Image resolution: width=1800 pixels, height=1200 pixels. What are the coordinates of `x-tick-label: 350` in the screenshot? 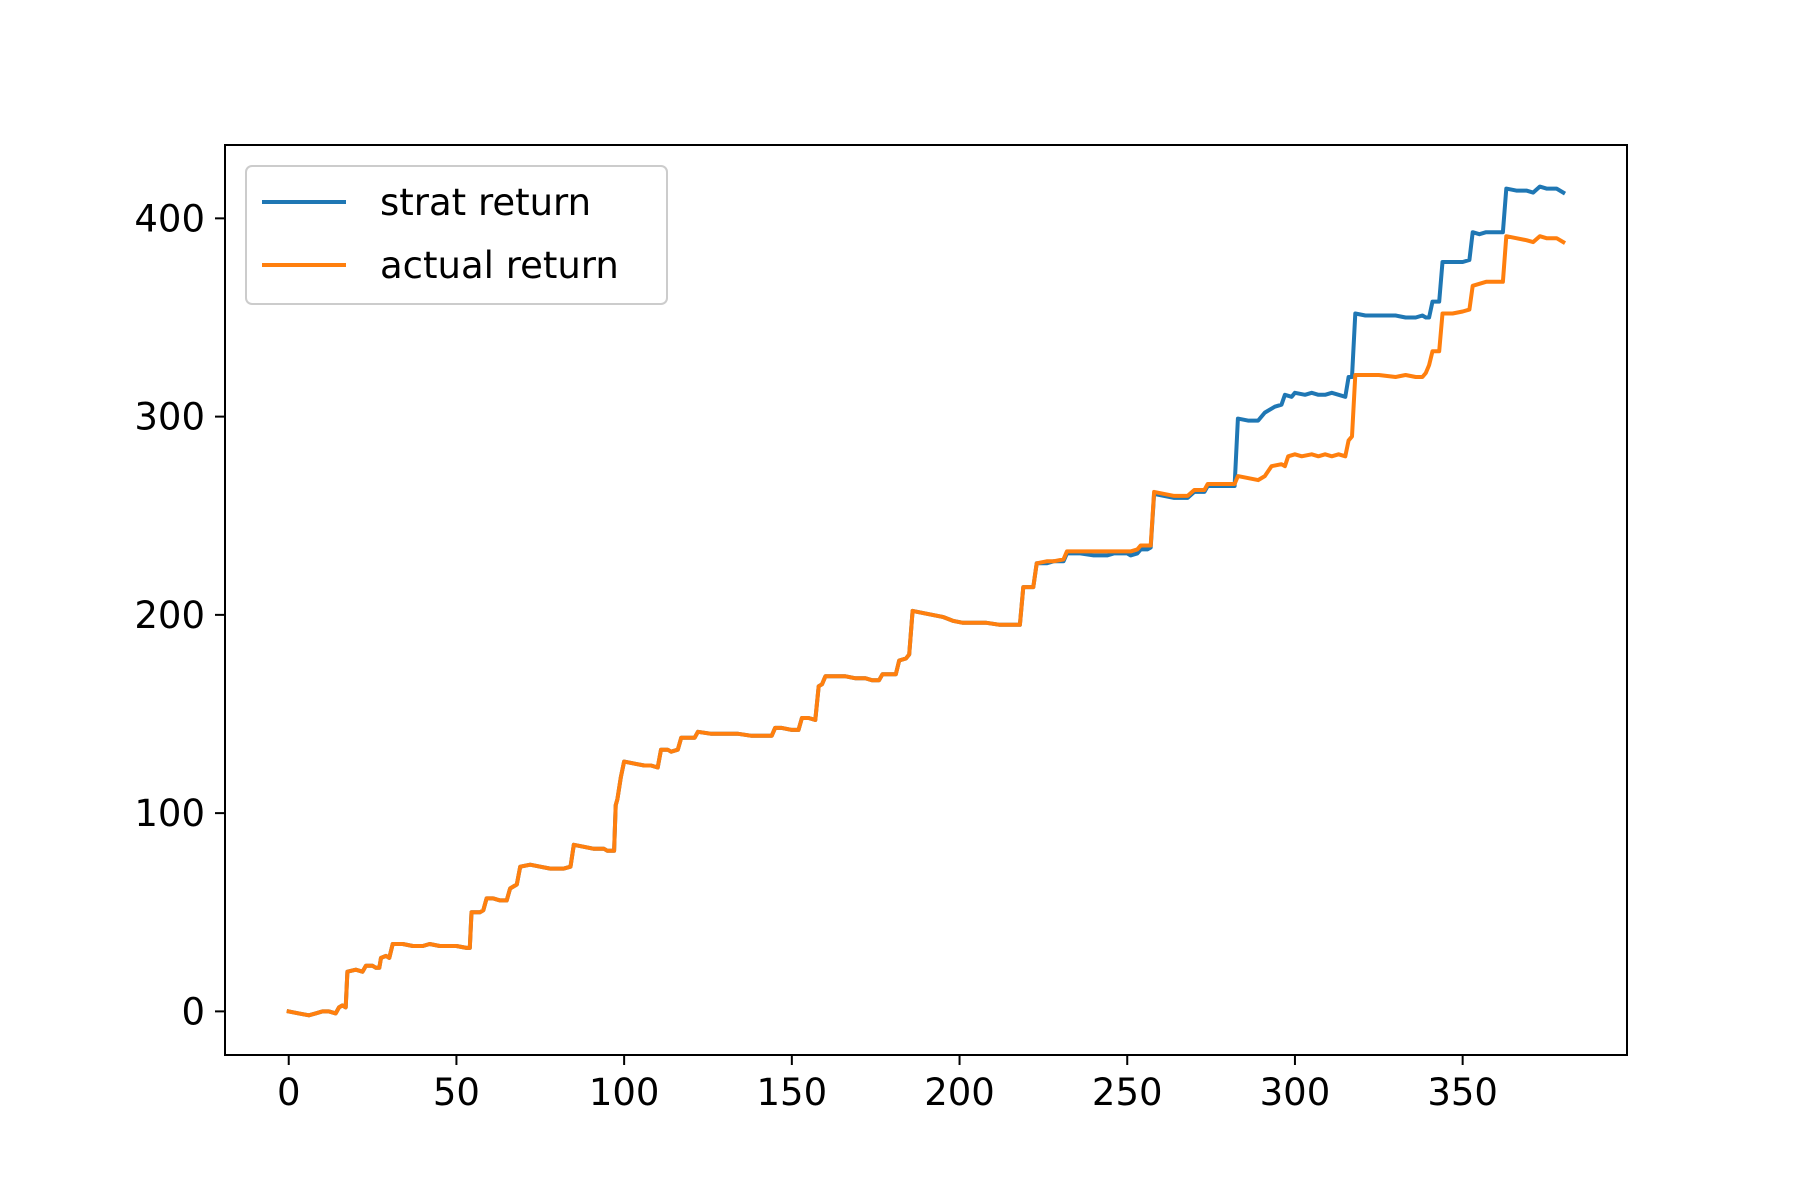 It's located at (1462, 1092).